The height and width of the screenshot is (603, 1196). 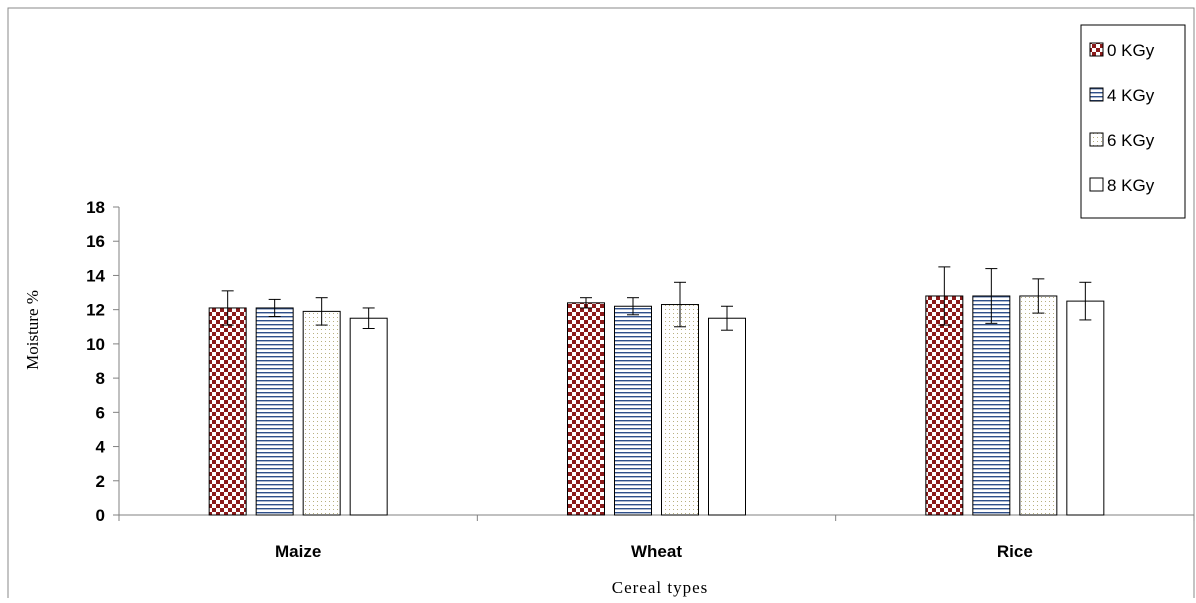 What do you see at coordinates (1038, 405) in the screenshot?
I see `bar-6-kgy-rice` at bounding box center [1038, 405].